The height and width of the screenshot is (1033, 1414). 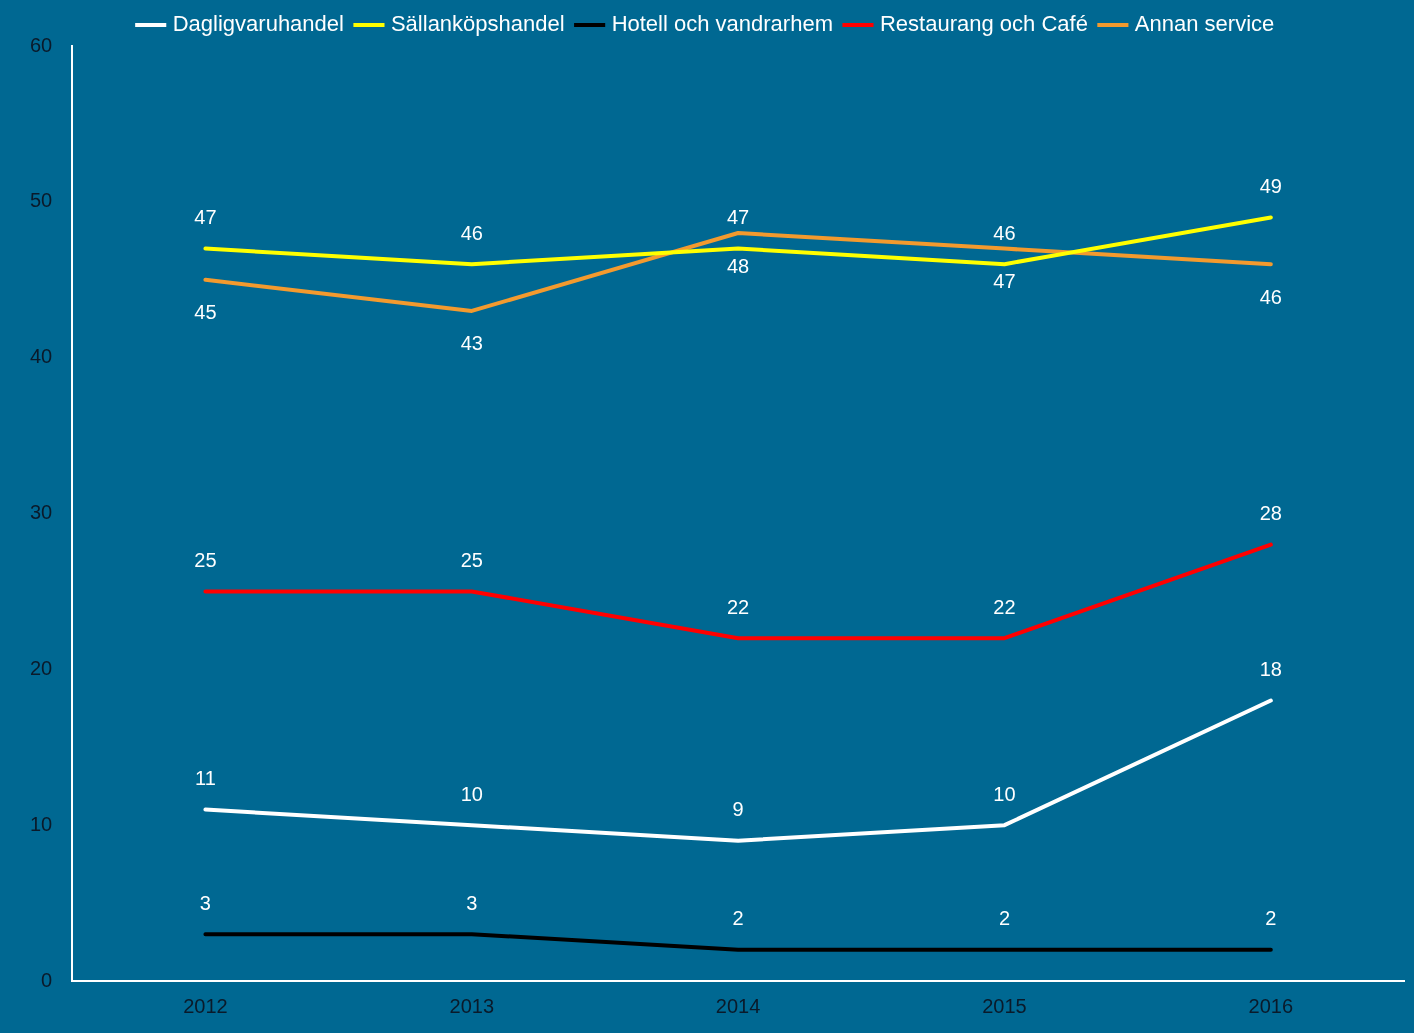 What do you see at coordinates (738, 1005) in the screenshot?
I see `x-tick-label: 2014` at bounding box center [738, 1005].